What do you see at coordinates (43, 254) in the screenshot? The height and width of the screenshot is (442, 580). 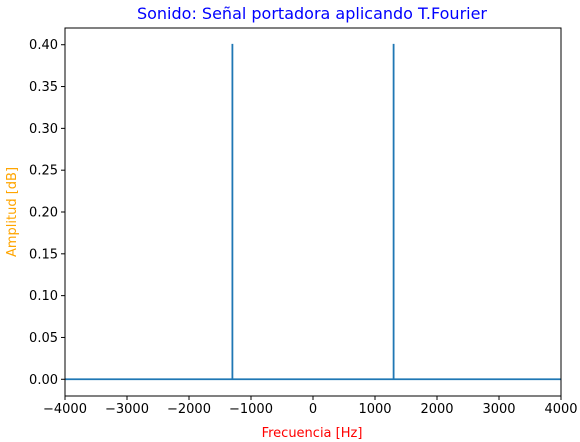 I see `y-tick-label: 0.15` at bounding box center [43, 254].